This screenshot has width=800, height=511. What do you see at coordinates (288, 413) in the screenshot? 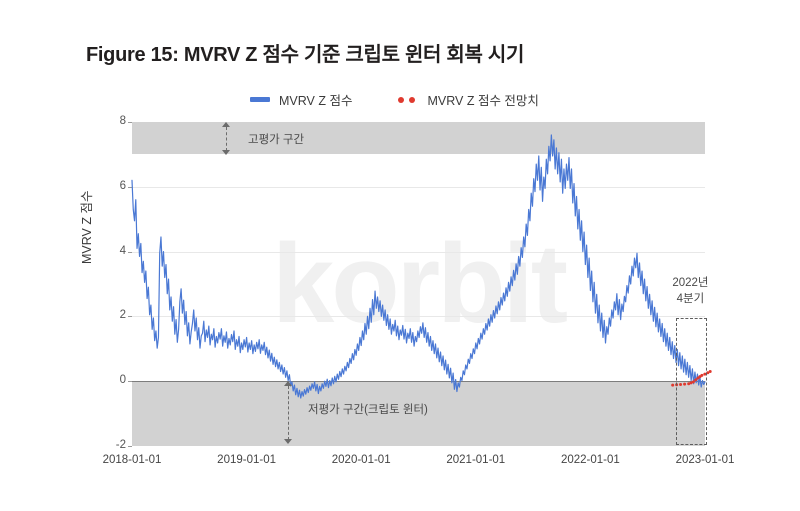
I see `undervalued-arrow-shaft` at bounding box center [288, 413].